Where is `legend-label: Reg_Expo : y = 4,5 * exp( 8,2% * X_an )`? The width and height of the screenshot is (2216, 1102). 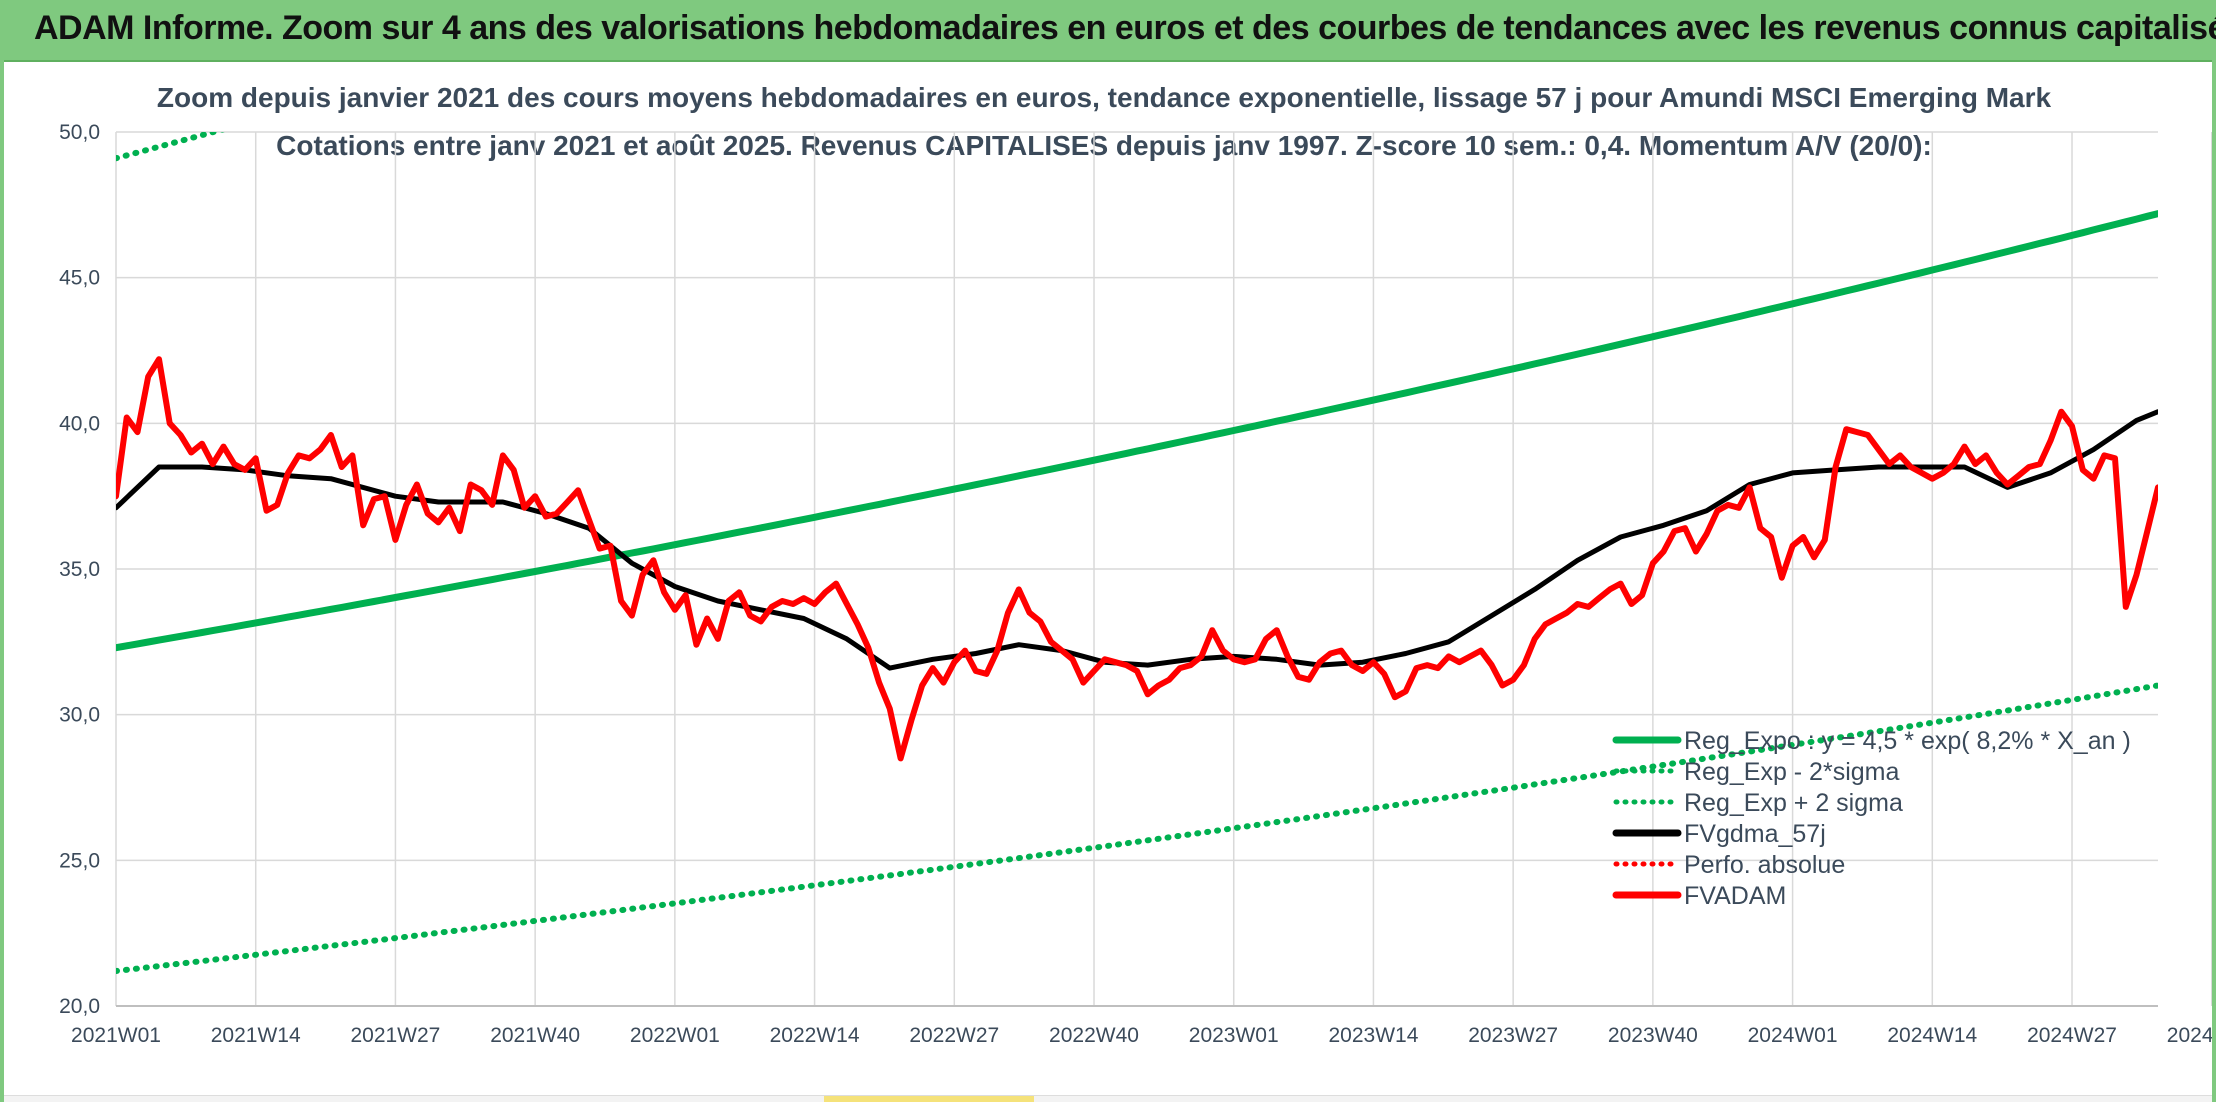 legend-label: Reg_Expo : y = 4,5 * exp( 8,2% * X_an ) is located at coordinates (1907, 741).